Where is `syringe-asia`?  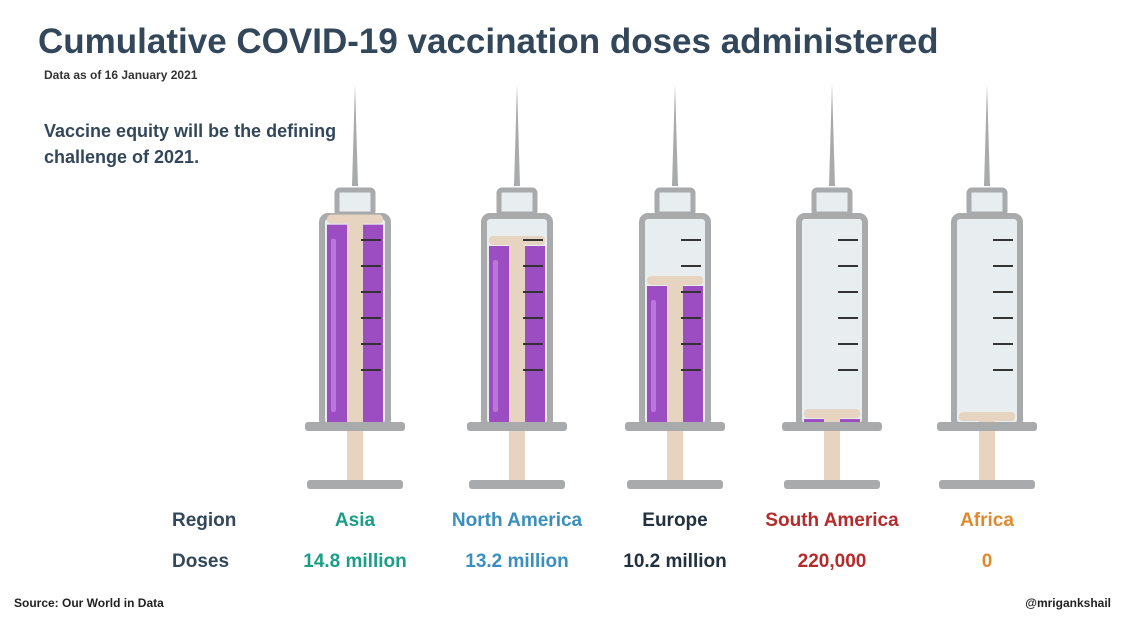
syringe-asia is located at coordinates (355, 286).